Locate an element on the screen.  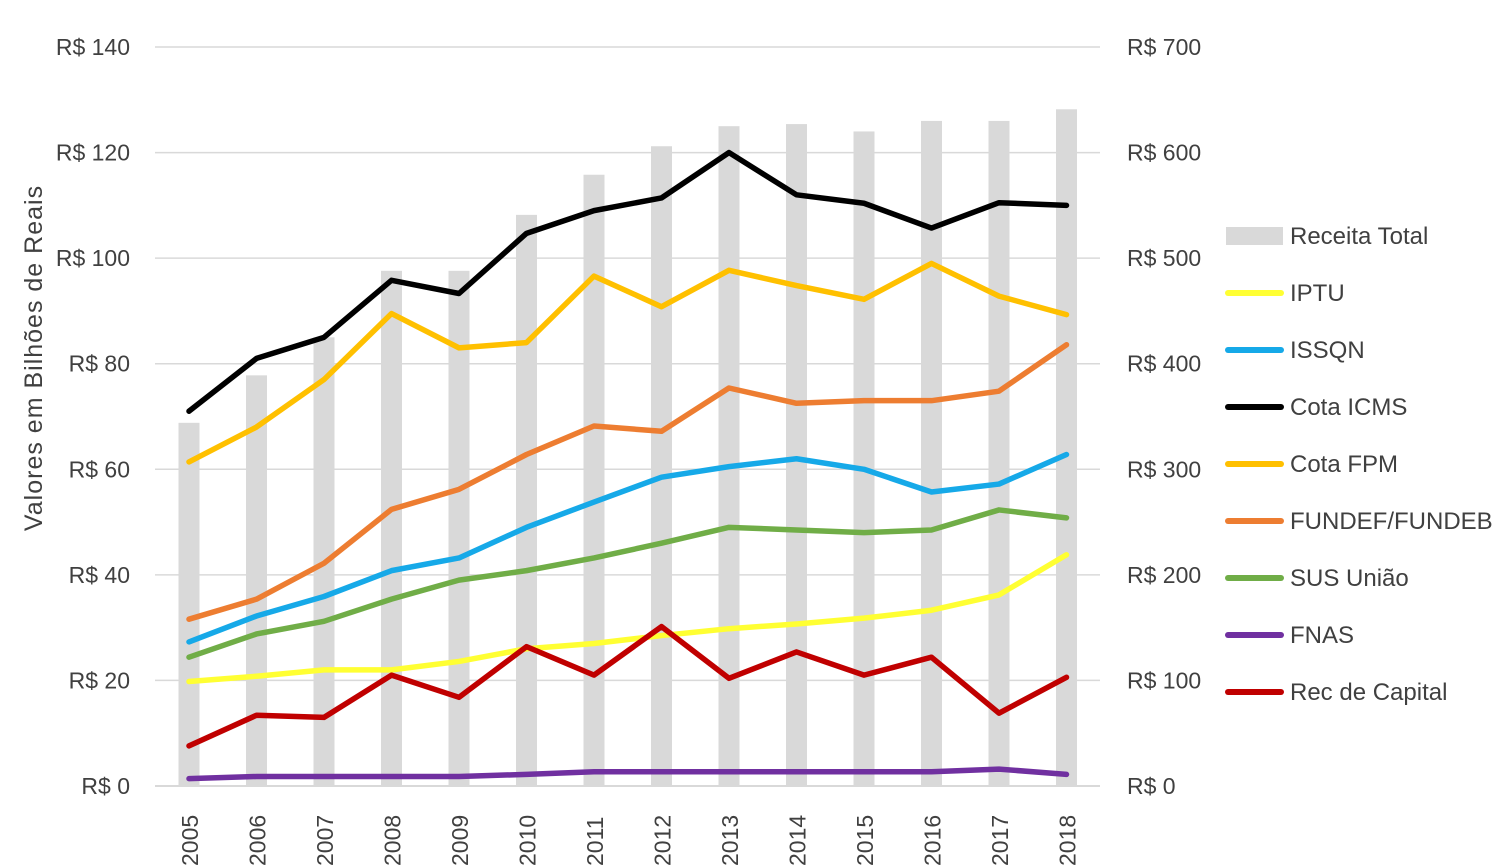
legend-label-rec-de-capital: Rec de Capital is located at coordinates (1368, 692).